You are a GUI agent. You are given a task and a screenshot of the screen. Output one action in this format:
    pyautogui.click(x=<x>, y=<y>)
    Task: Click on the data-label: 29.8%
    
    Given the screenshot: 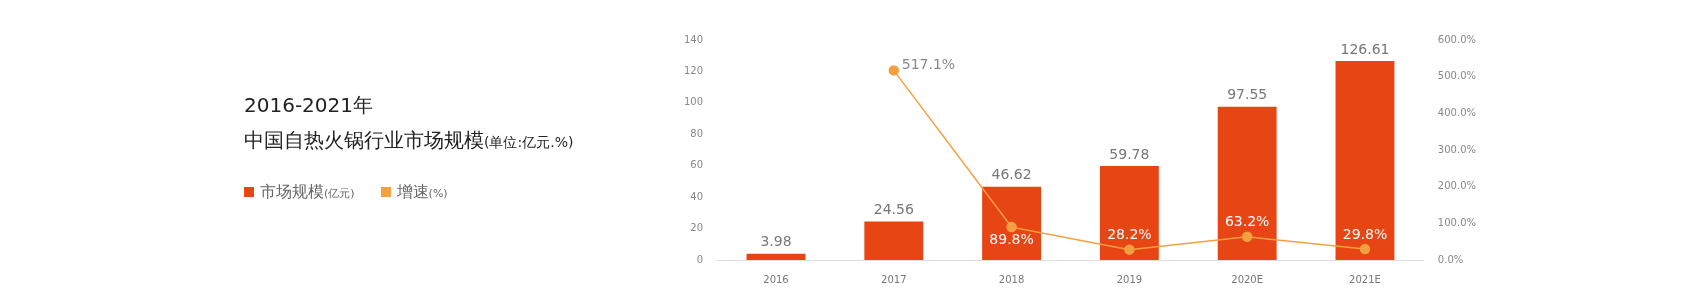 What is the action you would take?
    pyautogui.click(x=1365, y=233)
    